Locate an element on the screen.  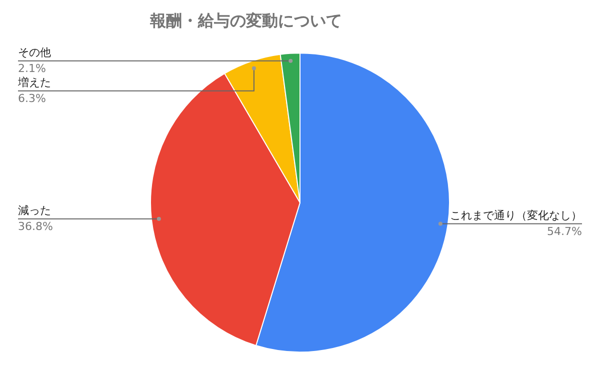
slice-label: その他 is located at coordinates (34, 53).